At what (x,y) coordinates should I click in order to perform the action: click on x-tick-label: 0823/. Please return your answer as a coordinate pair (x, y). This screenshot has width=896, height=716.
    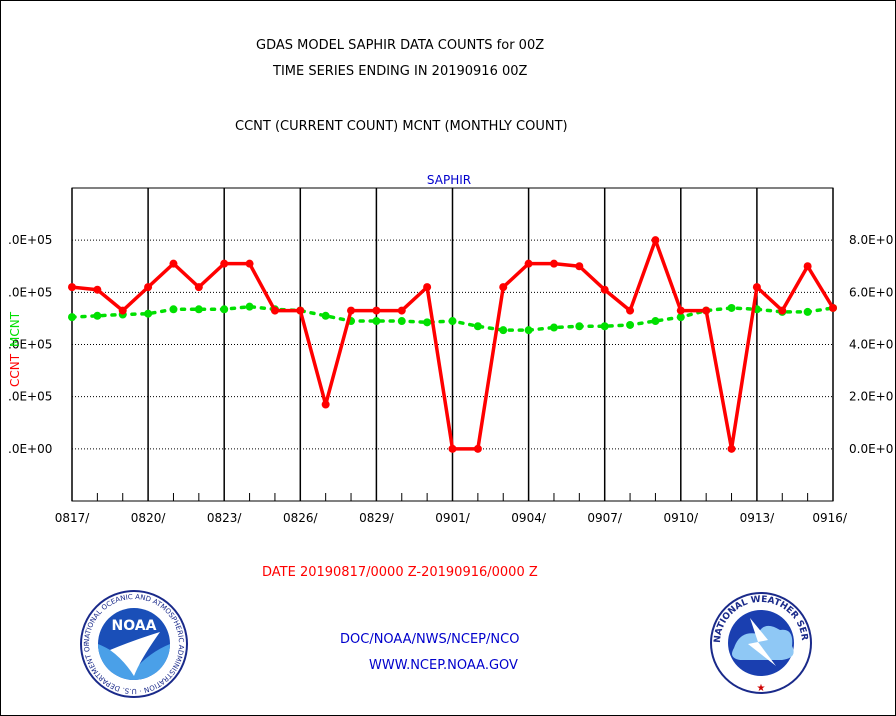
    Looking at the image, I should click on (225, 518).